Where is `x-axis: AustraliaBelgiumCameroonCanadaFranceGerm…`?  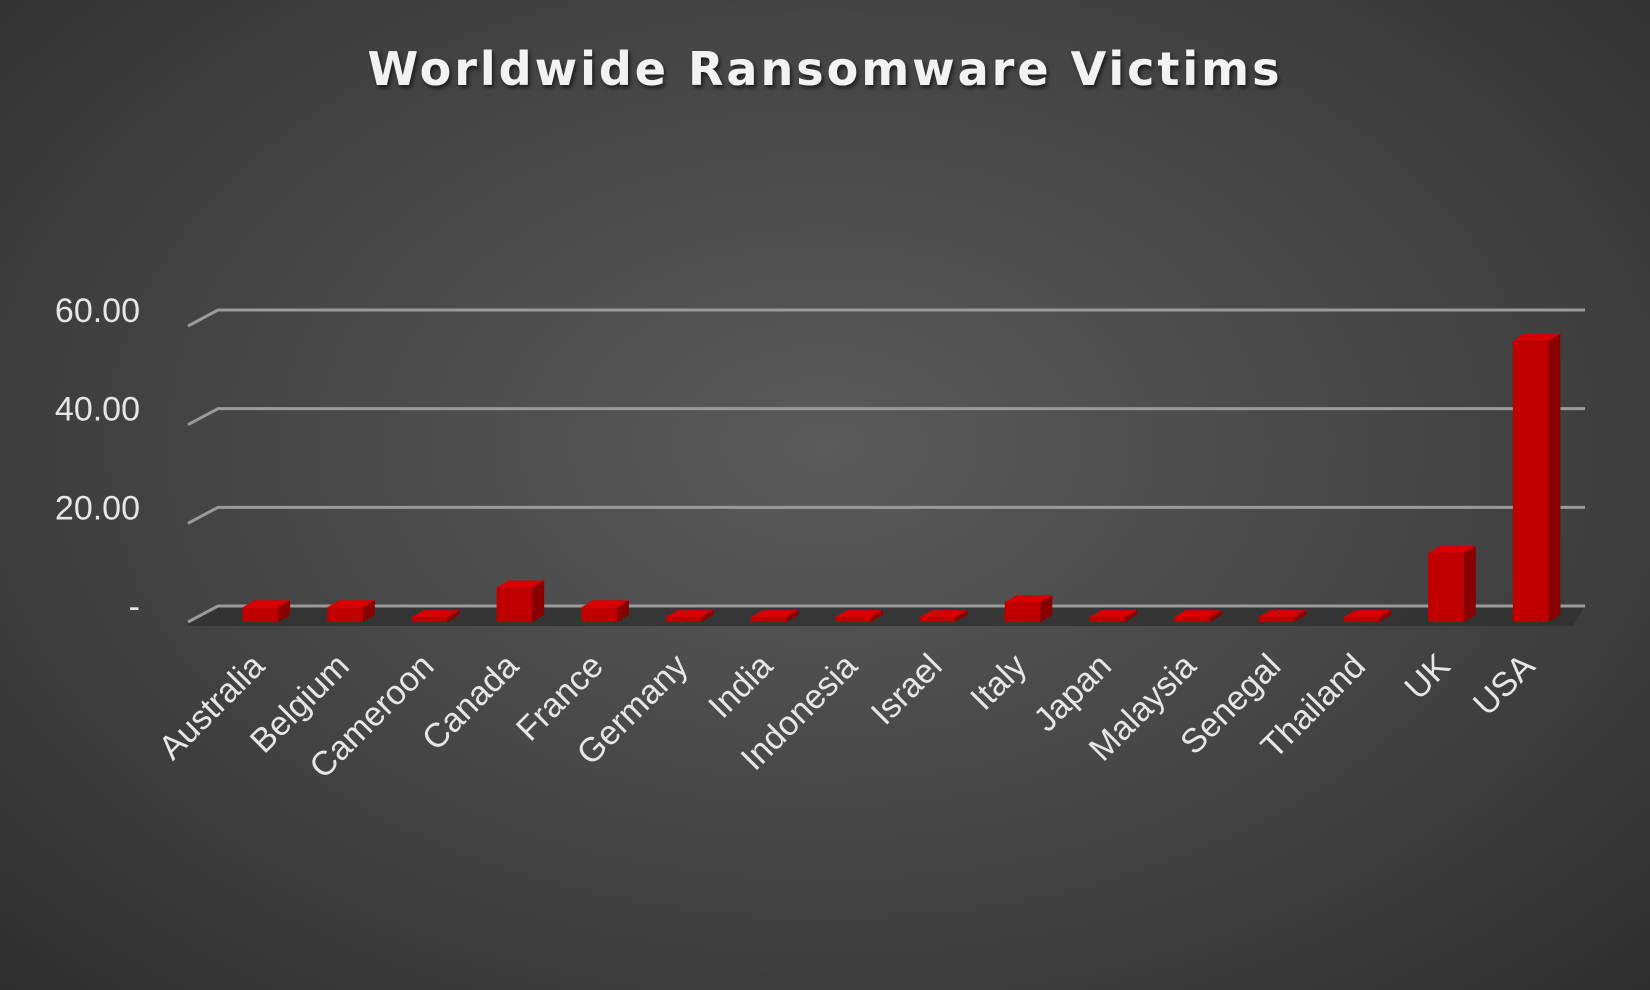
x-axis: AustraliaBelgiumCameroonCanadaFranceGerm… is located at coordinates (847, 716).